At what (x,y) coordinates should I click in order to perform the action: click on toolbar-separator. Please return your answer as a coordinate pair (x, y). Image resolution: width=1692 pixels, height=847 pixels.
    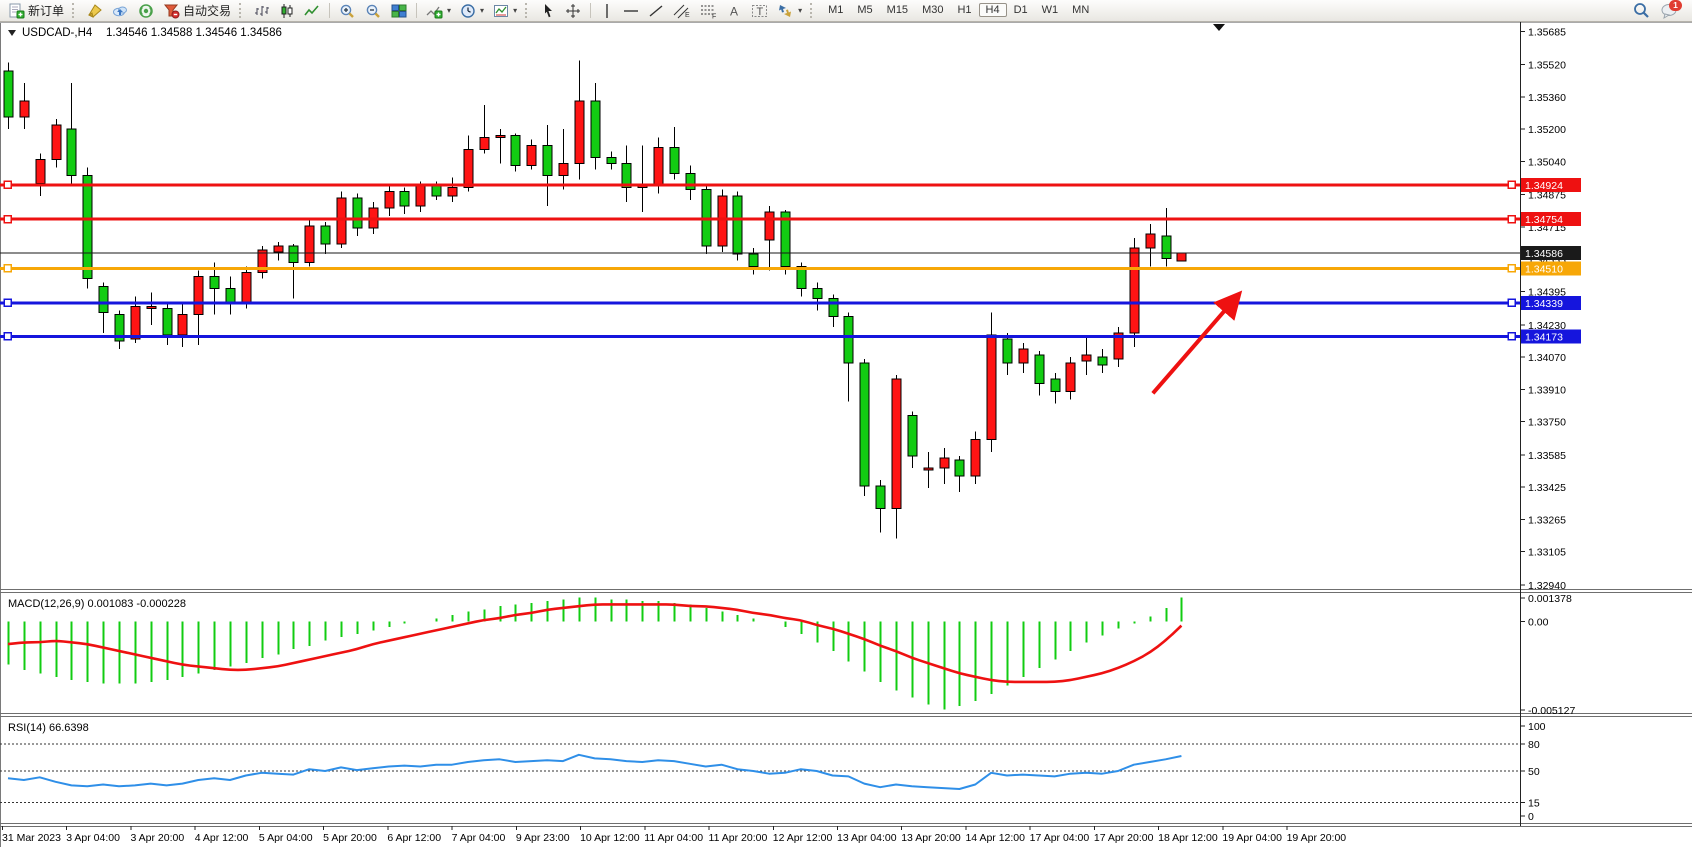
    Looking at the image, I should click on (591, 10).